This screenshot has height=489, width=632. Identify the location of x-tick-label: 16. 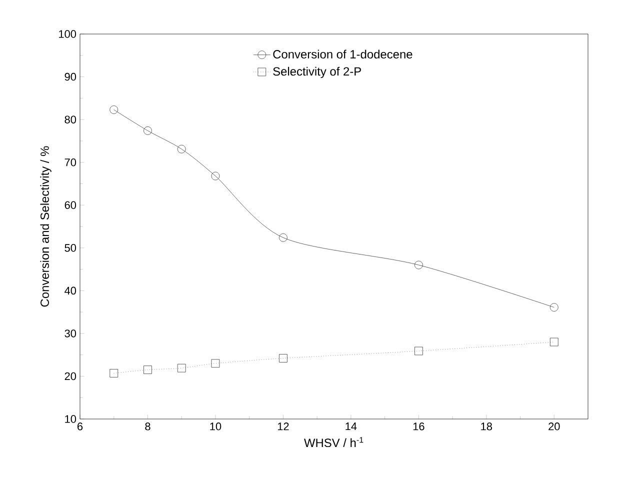
(418, 426).